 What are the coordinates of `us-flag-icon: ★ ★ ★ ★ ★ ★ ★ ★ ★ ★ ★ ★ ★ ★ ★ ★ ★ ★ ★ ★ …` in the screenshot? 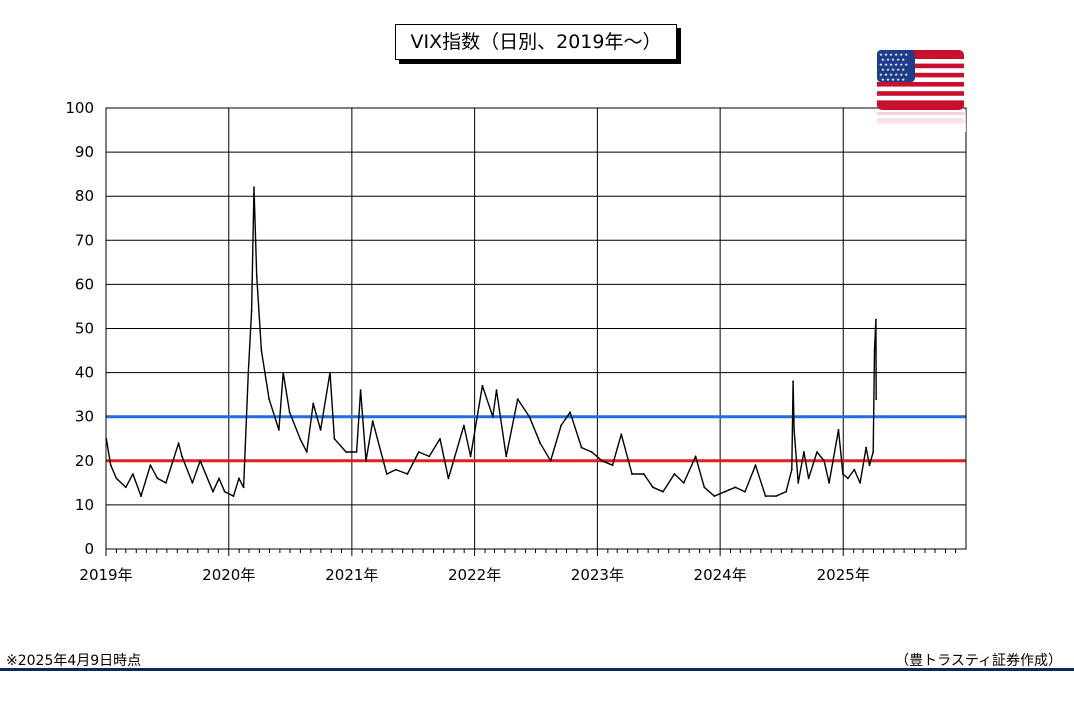 It's located at (921, 91).